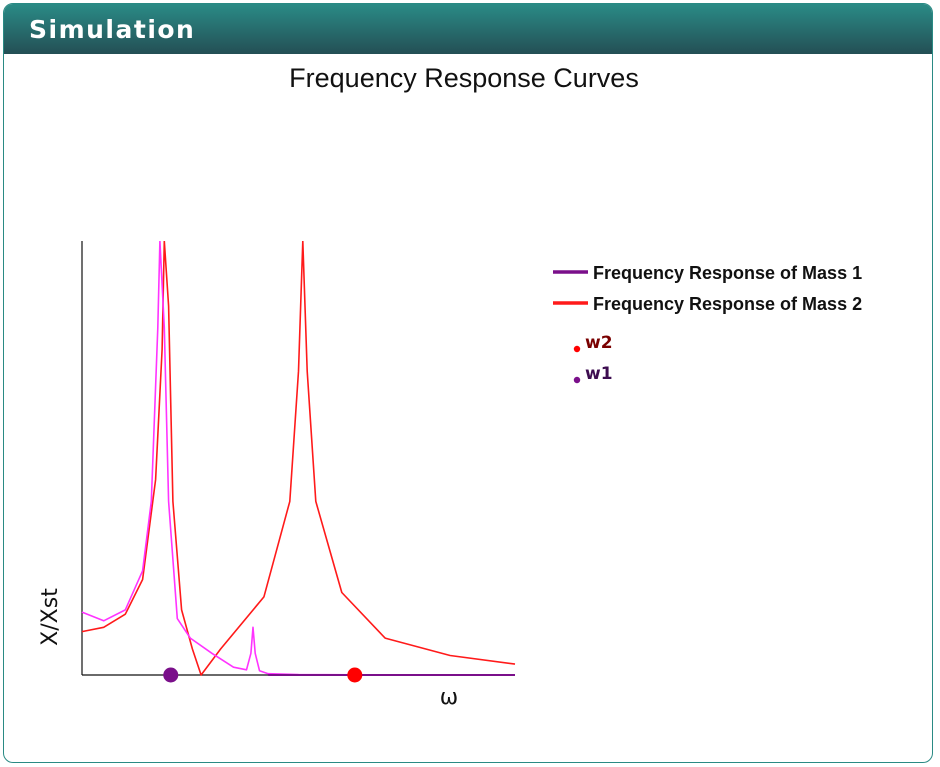 This screenshot has width=940, height=767. I want to click on legend-dot-w2, so click(577, 349).